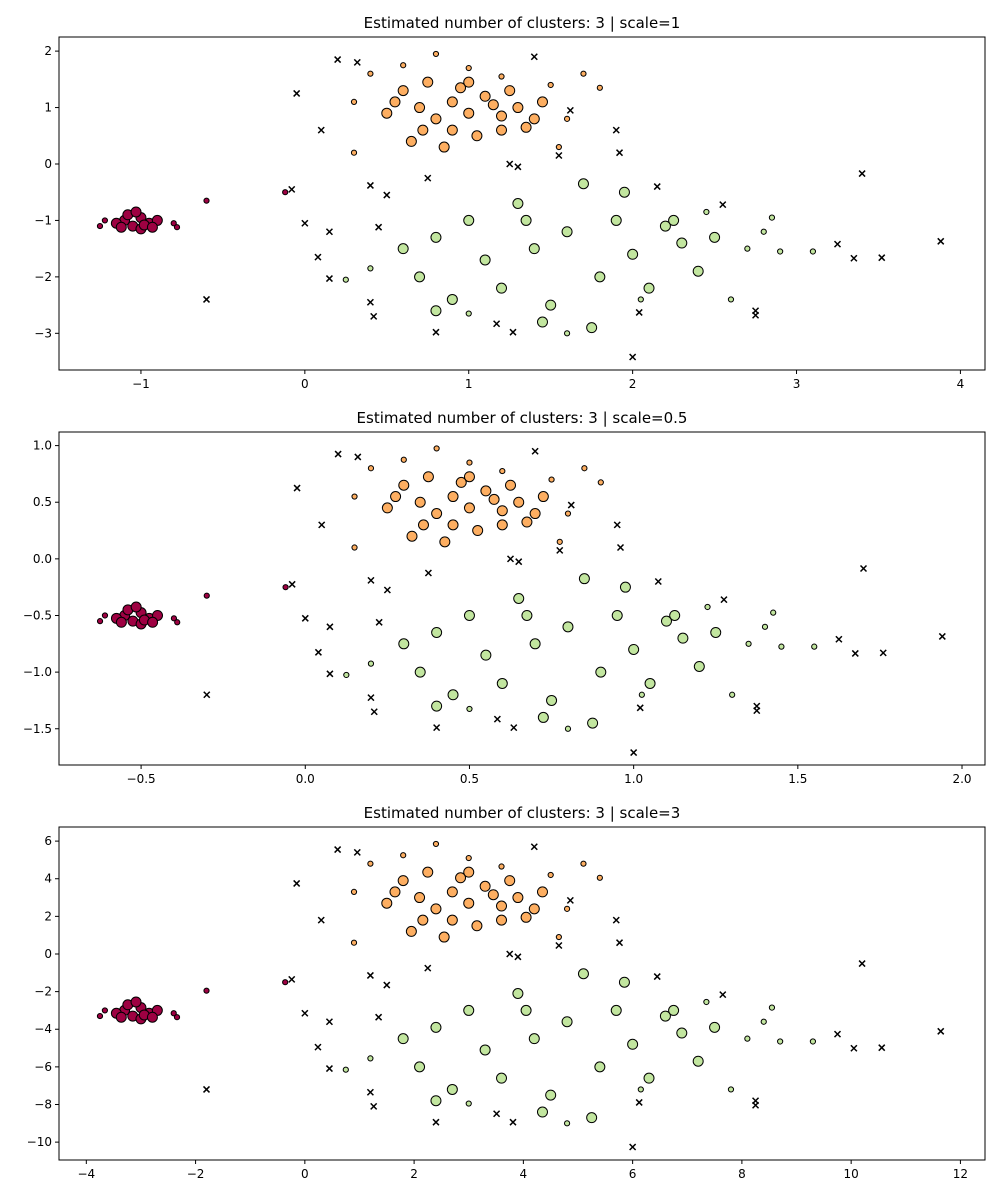 The image size is (1000, 1200). What do you see at coordinates (48, 841) in the screenshot?
I see `y-tick-label: 6` at bounding box center [48, 841].